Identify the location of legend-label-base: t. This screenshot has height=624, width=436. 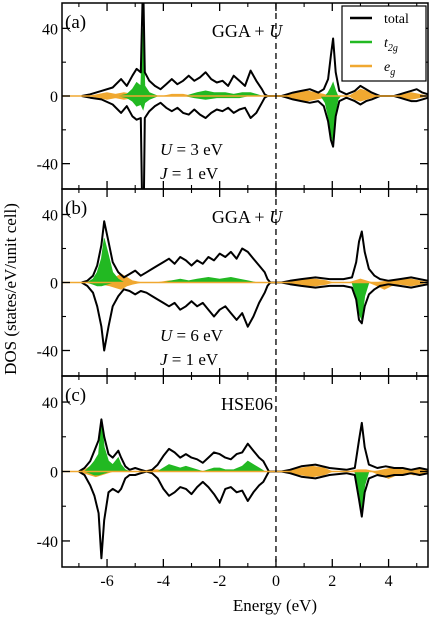
(386, 43).